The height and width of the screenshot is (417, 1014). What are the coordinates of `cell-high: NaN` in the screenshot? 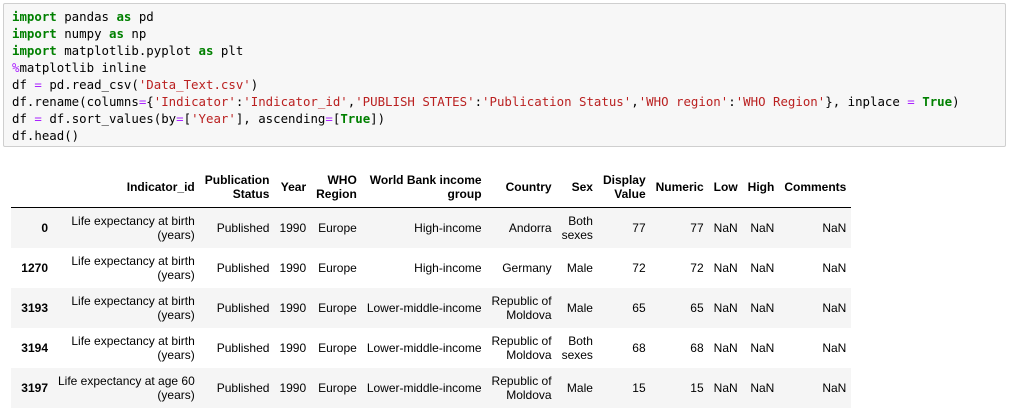 It's located at (761, 268).